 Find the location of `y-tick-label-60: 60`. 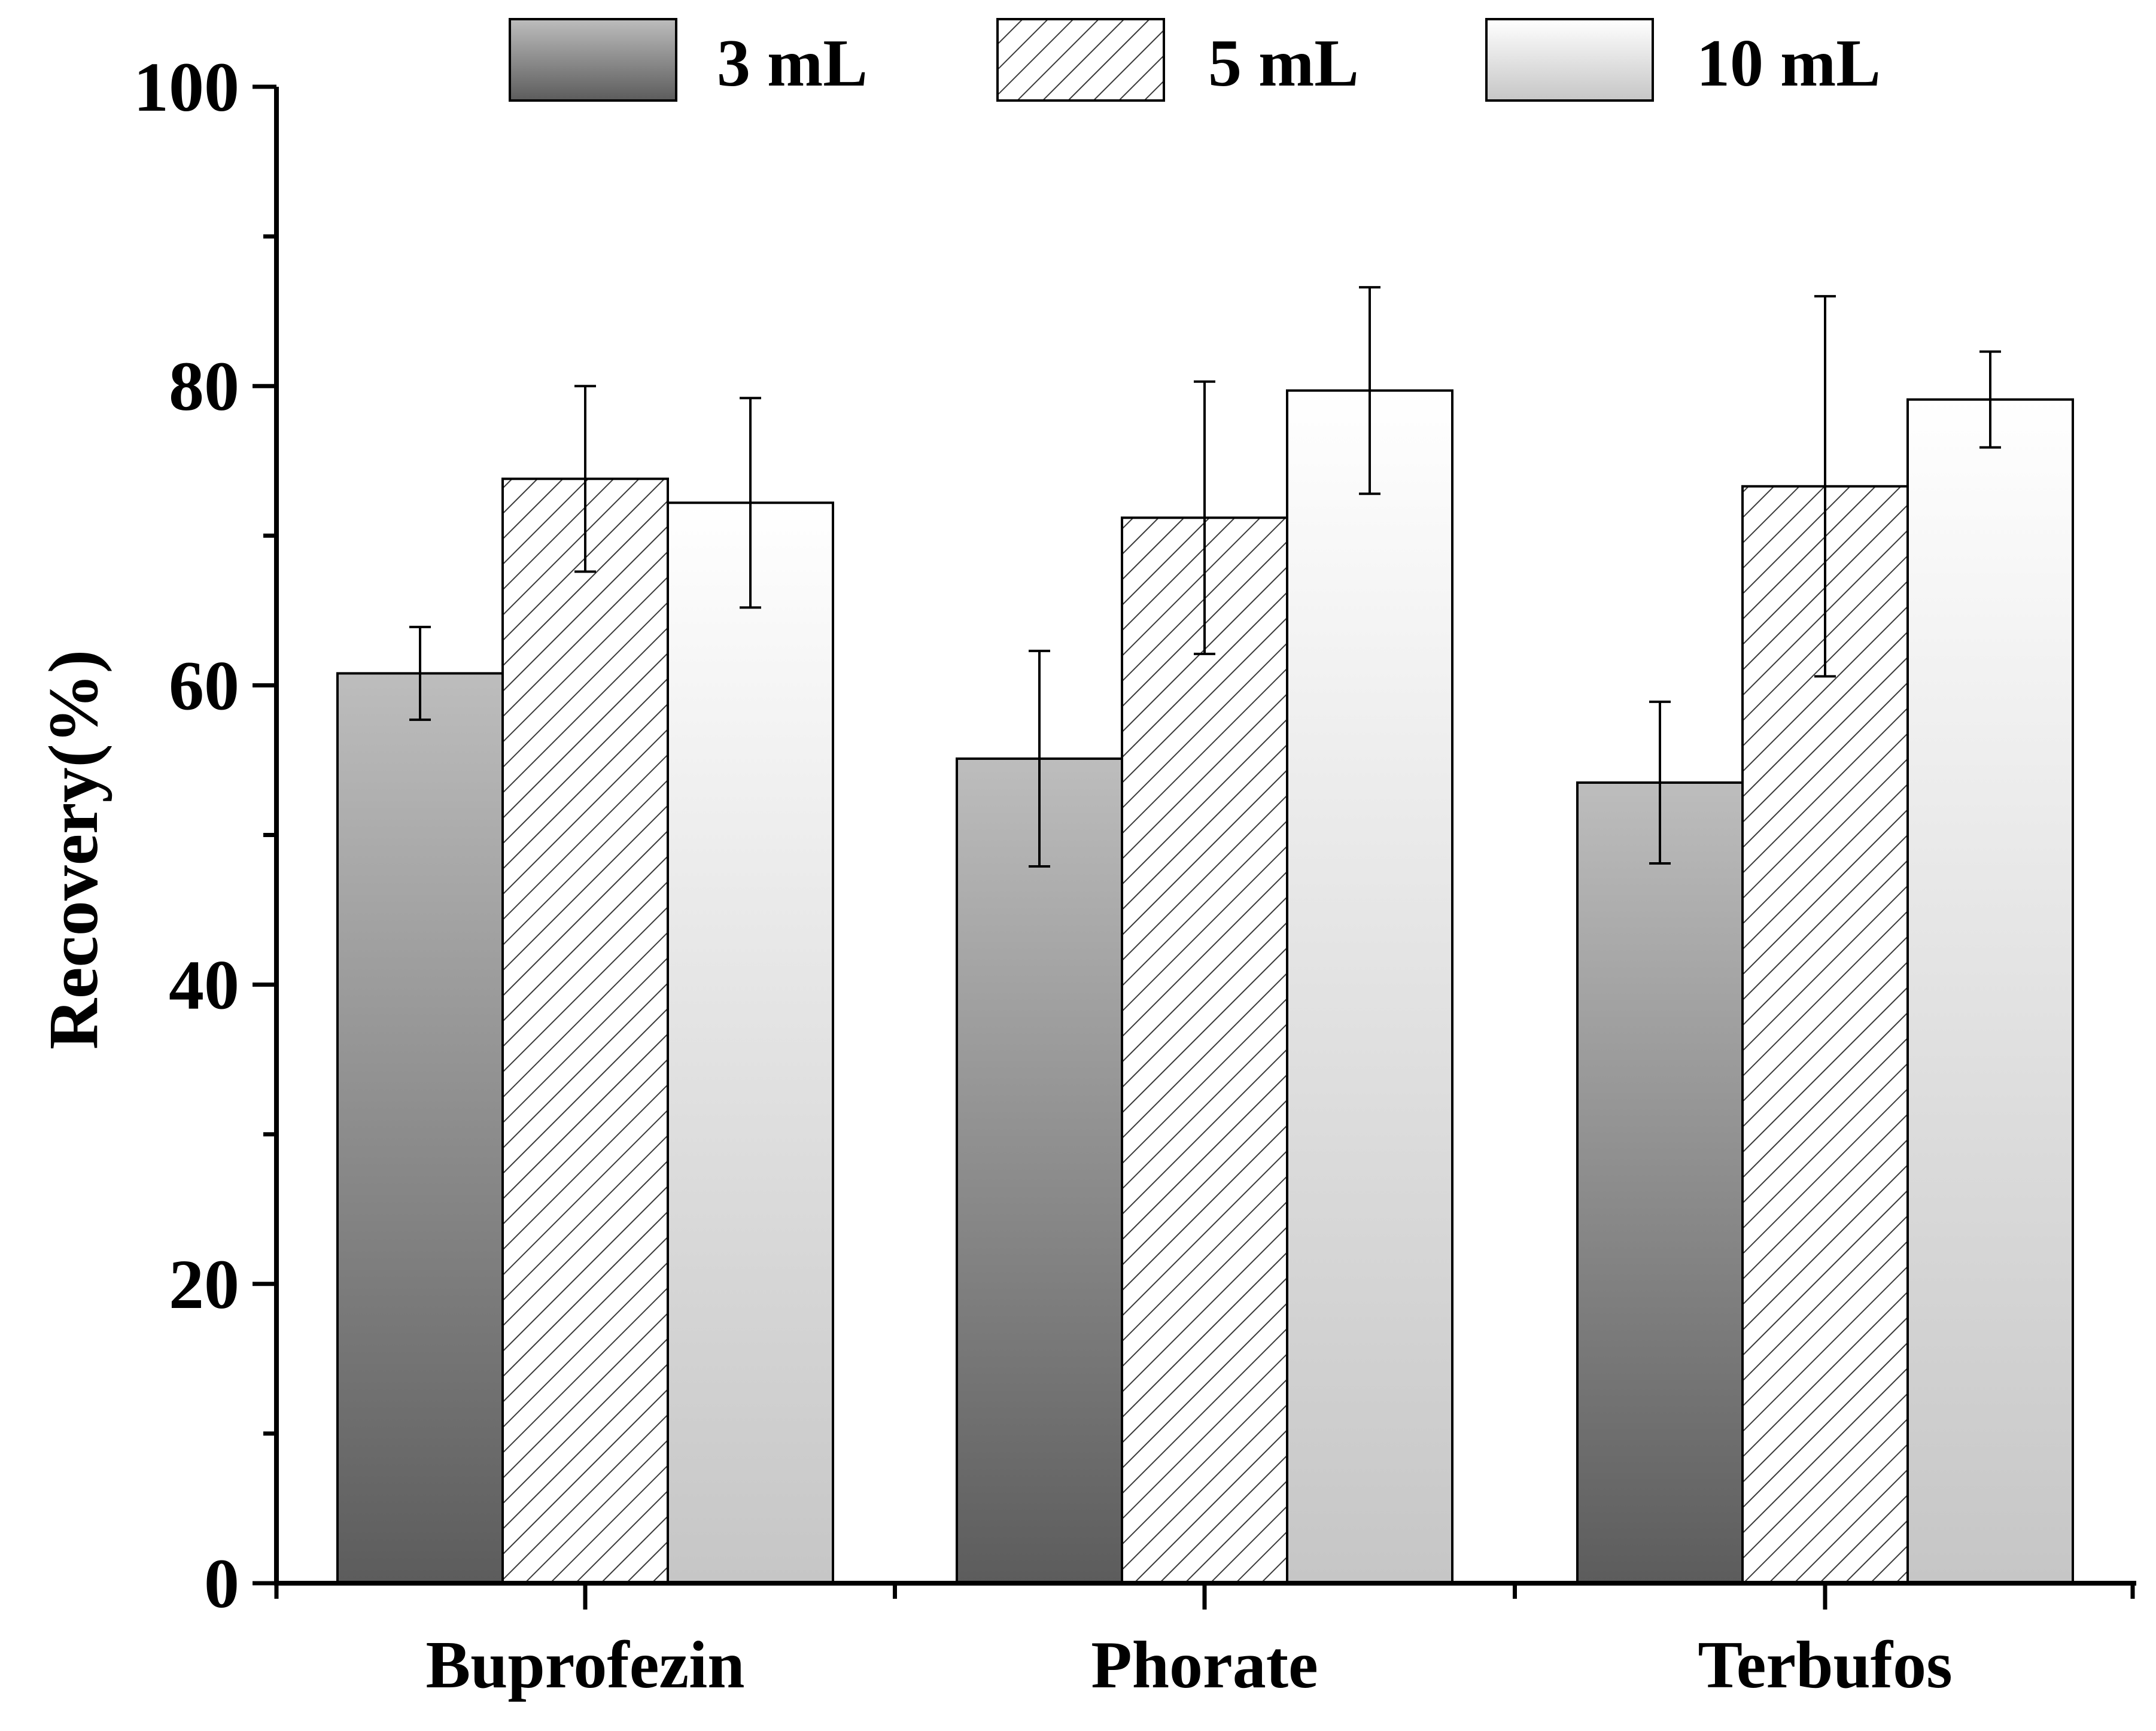

y-tick-label-60: 60 is located at coordinates (204, 685).